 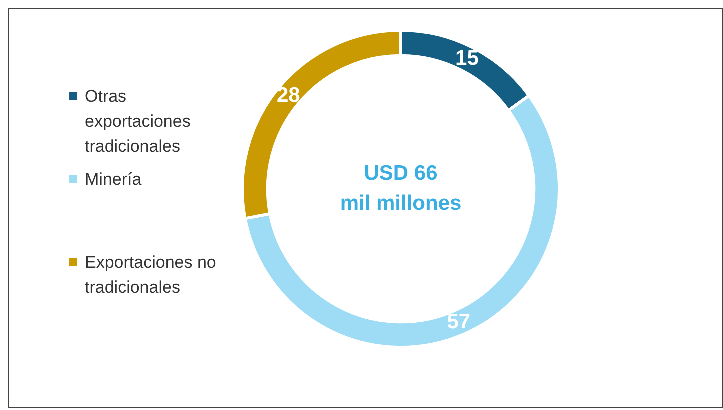 What do you see at coordinates (401, 203) in the screenshot?
I see `text: mil millones` at bounding box center [401, 203].